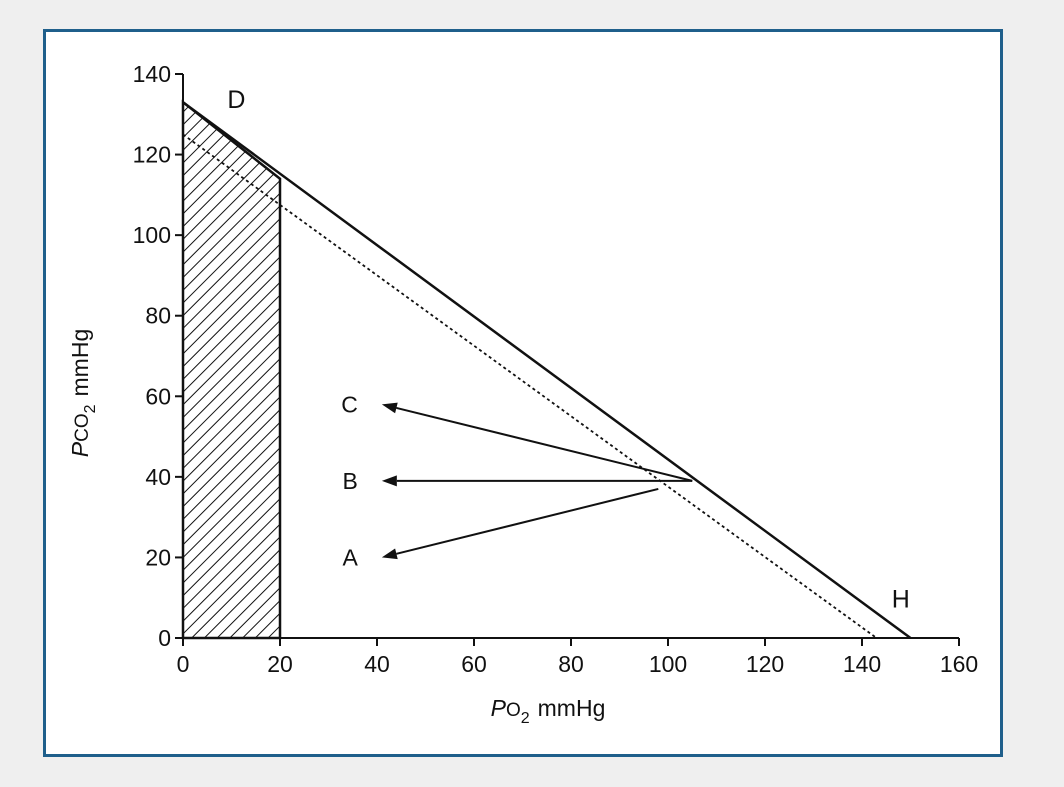 The image size is (1064, 787). I want to click on y-tick-label: 60, so click(158, 396).